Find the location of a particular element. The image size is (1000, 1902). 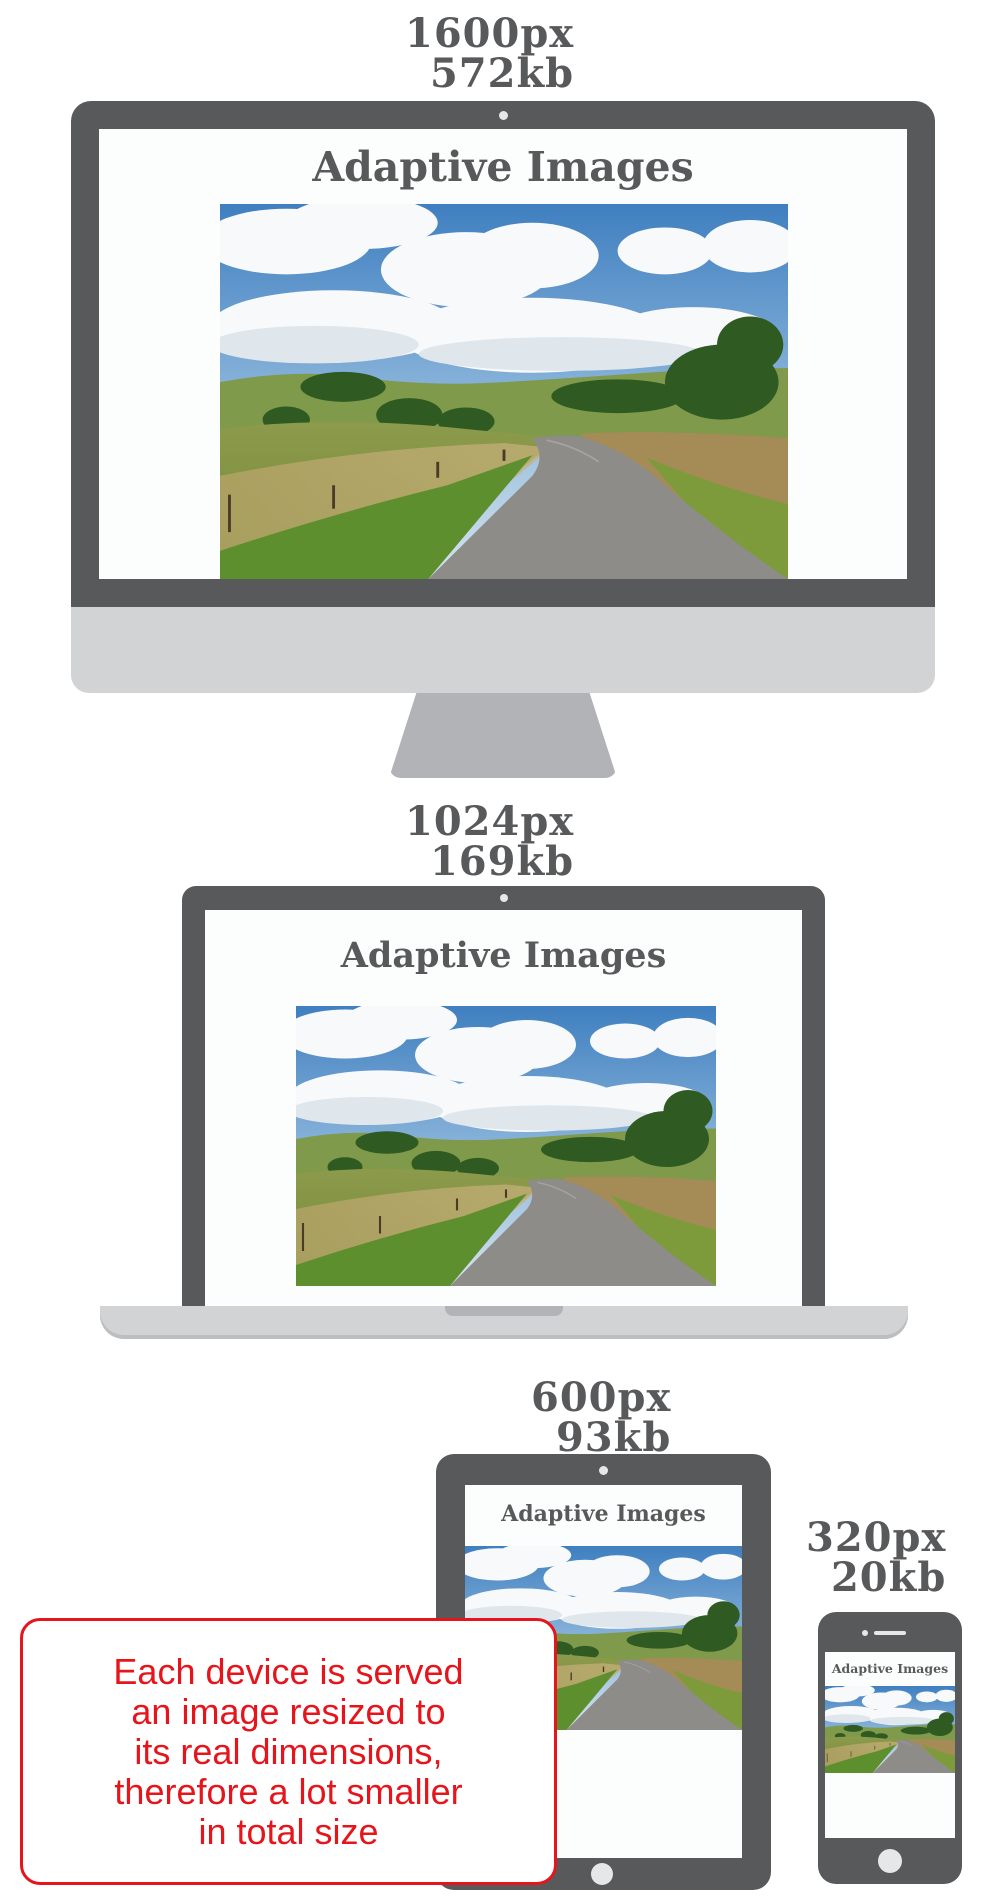

phone-width-label: 320px is located at coordinates (876, 1537).